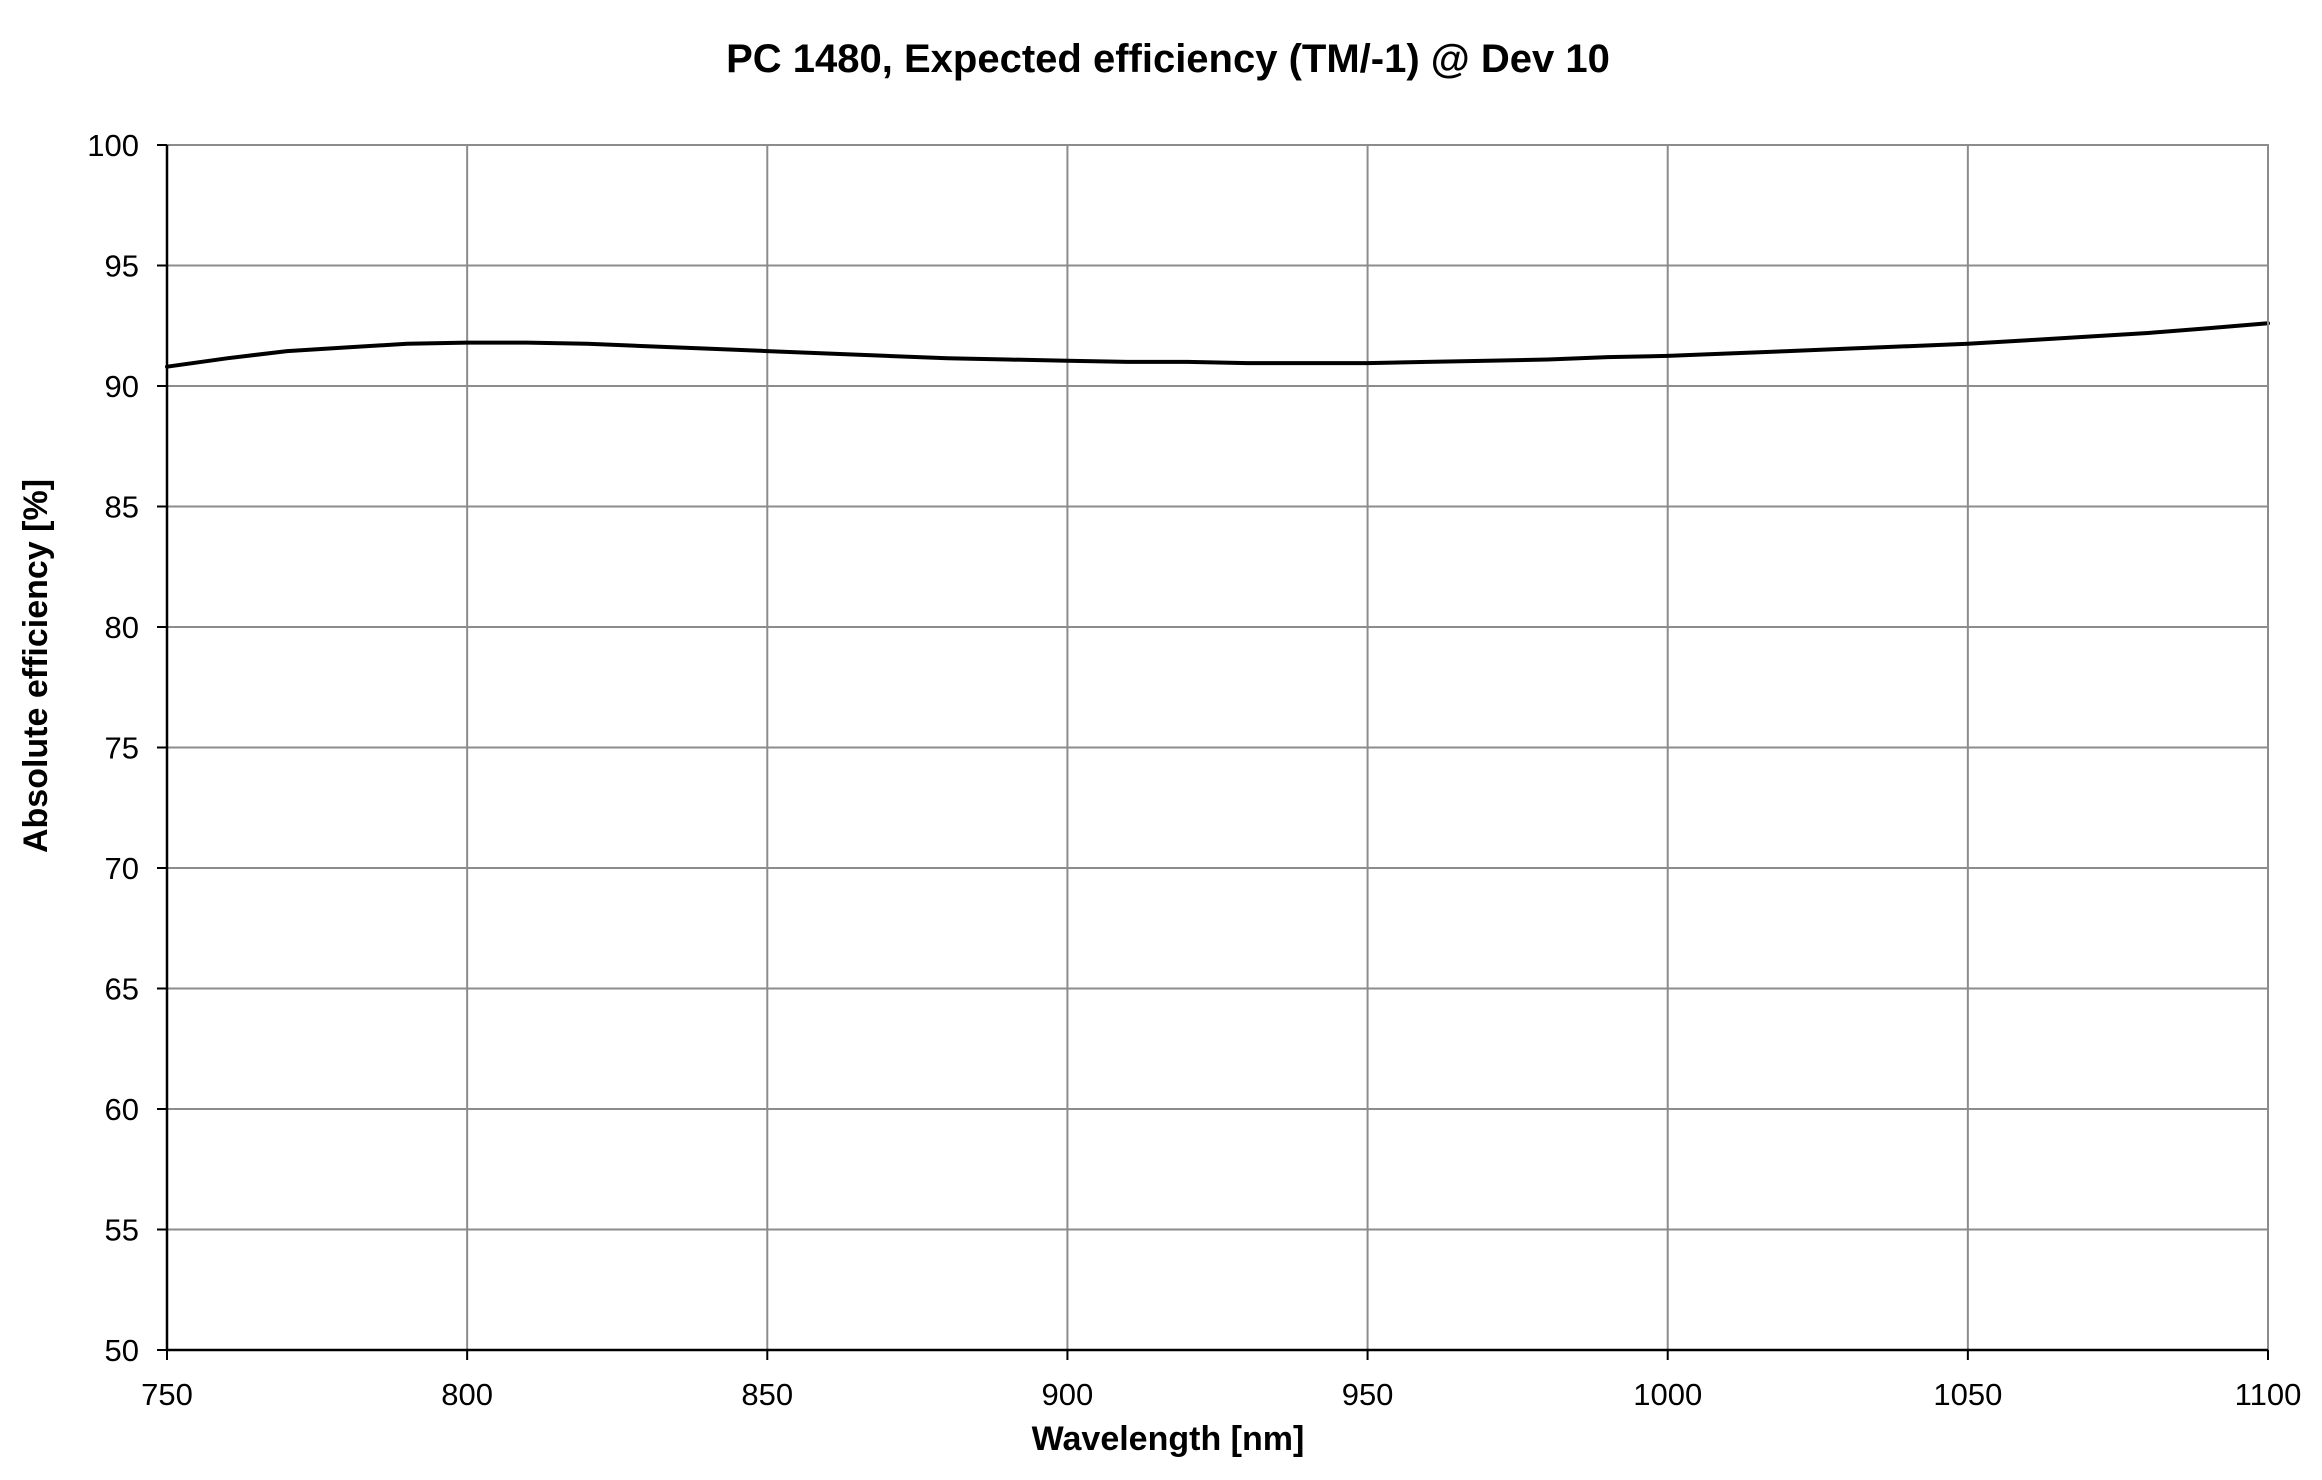  I want to click on x-tick-label: 800, so click(467, 1394).